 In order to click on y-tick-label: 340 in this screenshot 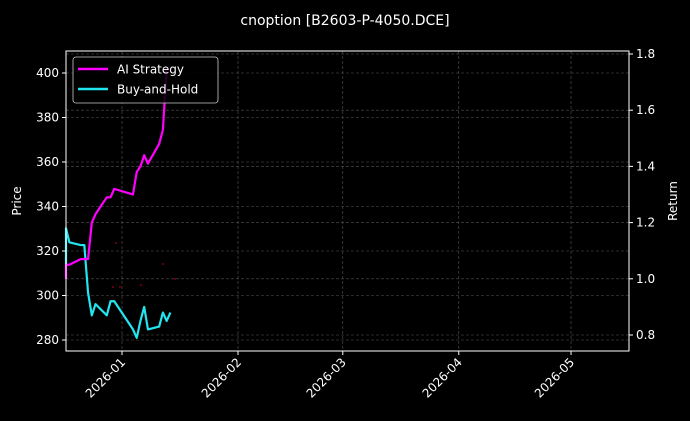, I will do `click(47, 207)`.